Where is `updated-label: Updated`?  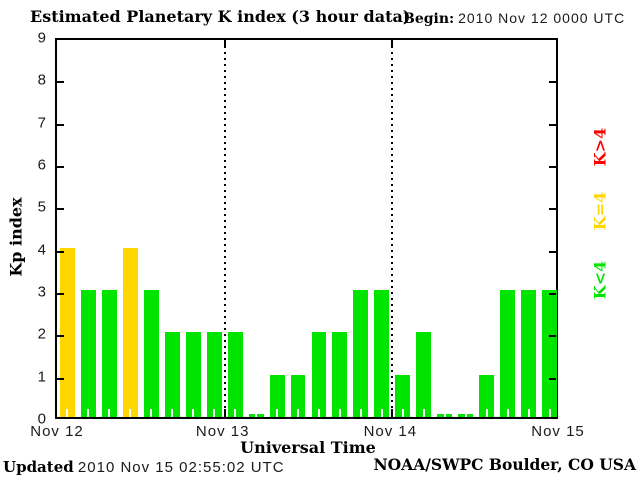 updated-label: Updated is located at coordinates (38, 467).